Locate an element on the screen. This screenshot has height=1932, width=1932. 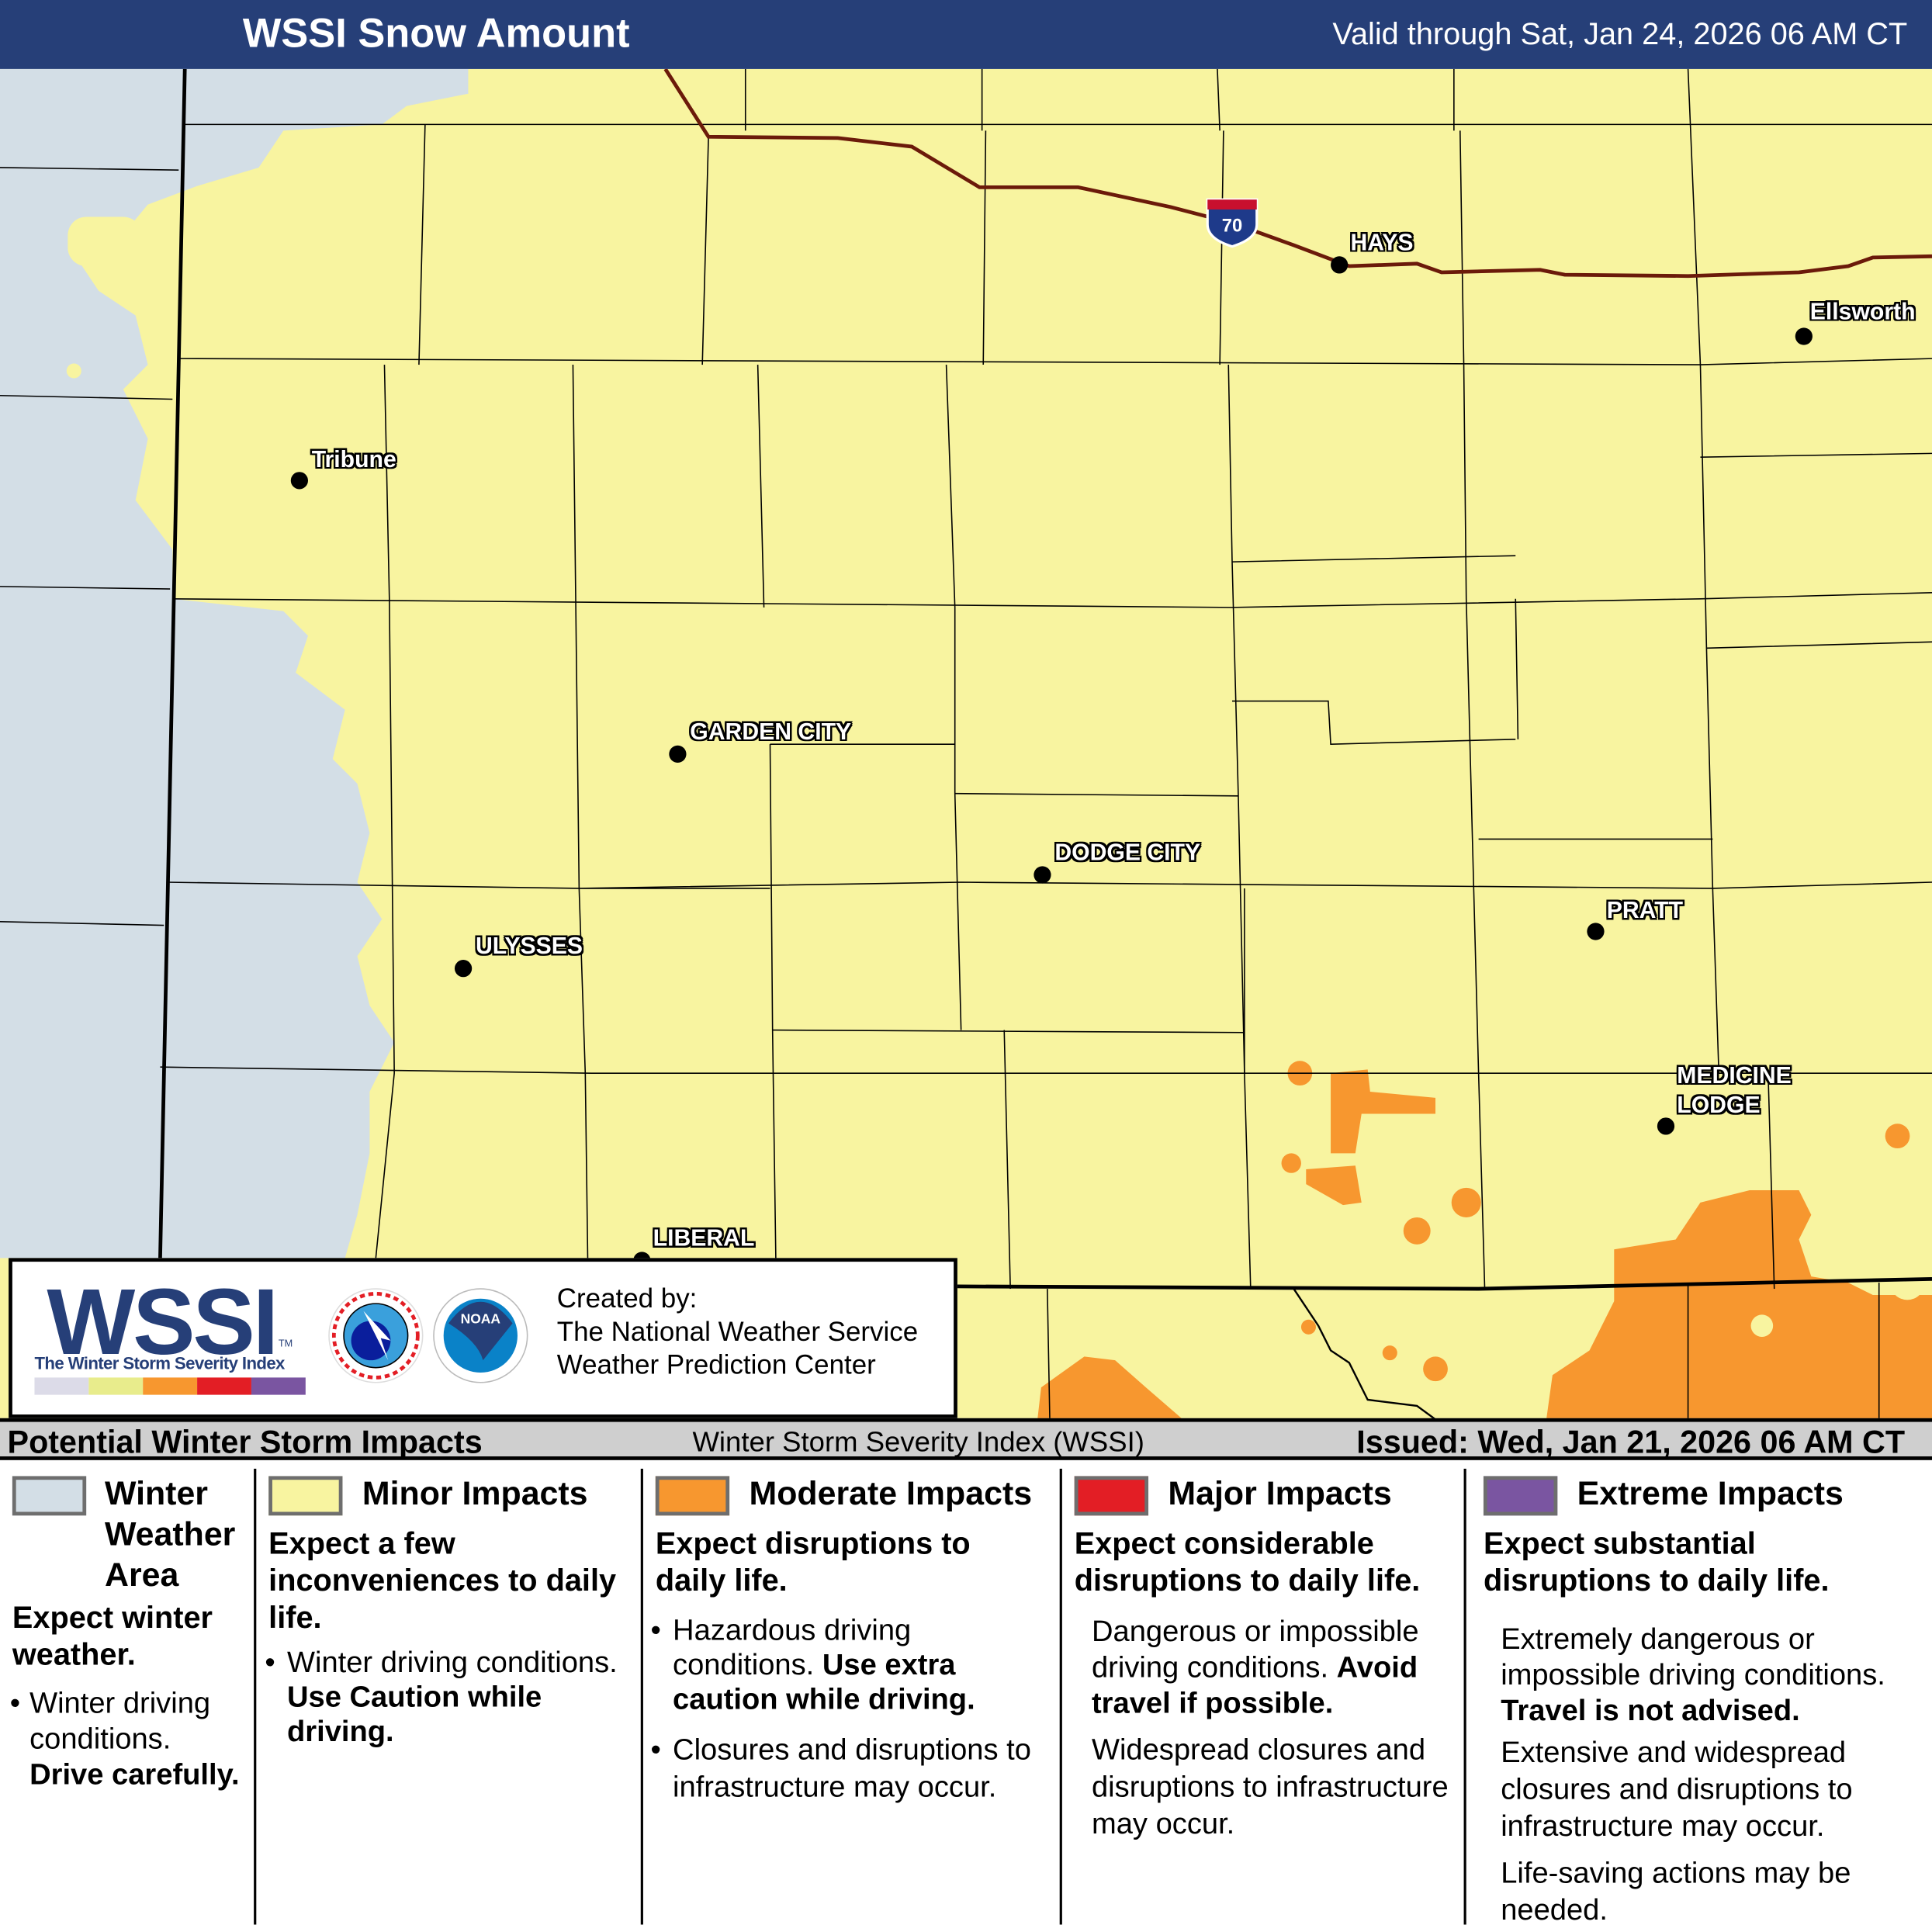
moderate-impact-area is located at coordinates (1484, 1240).